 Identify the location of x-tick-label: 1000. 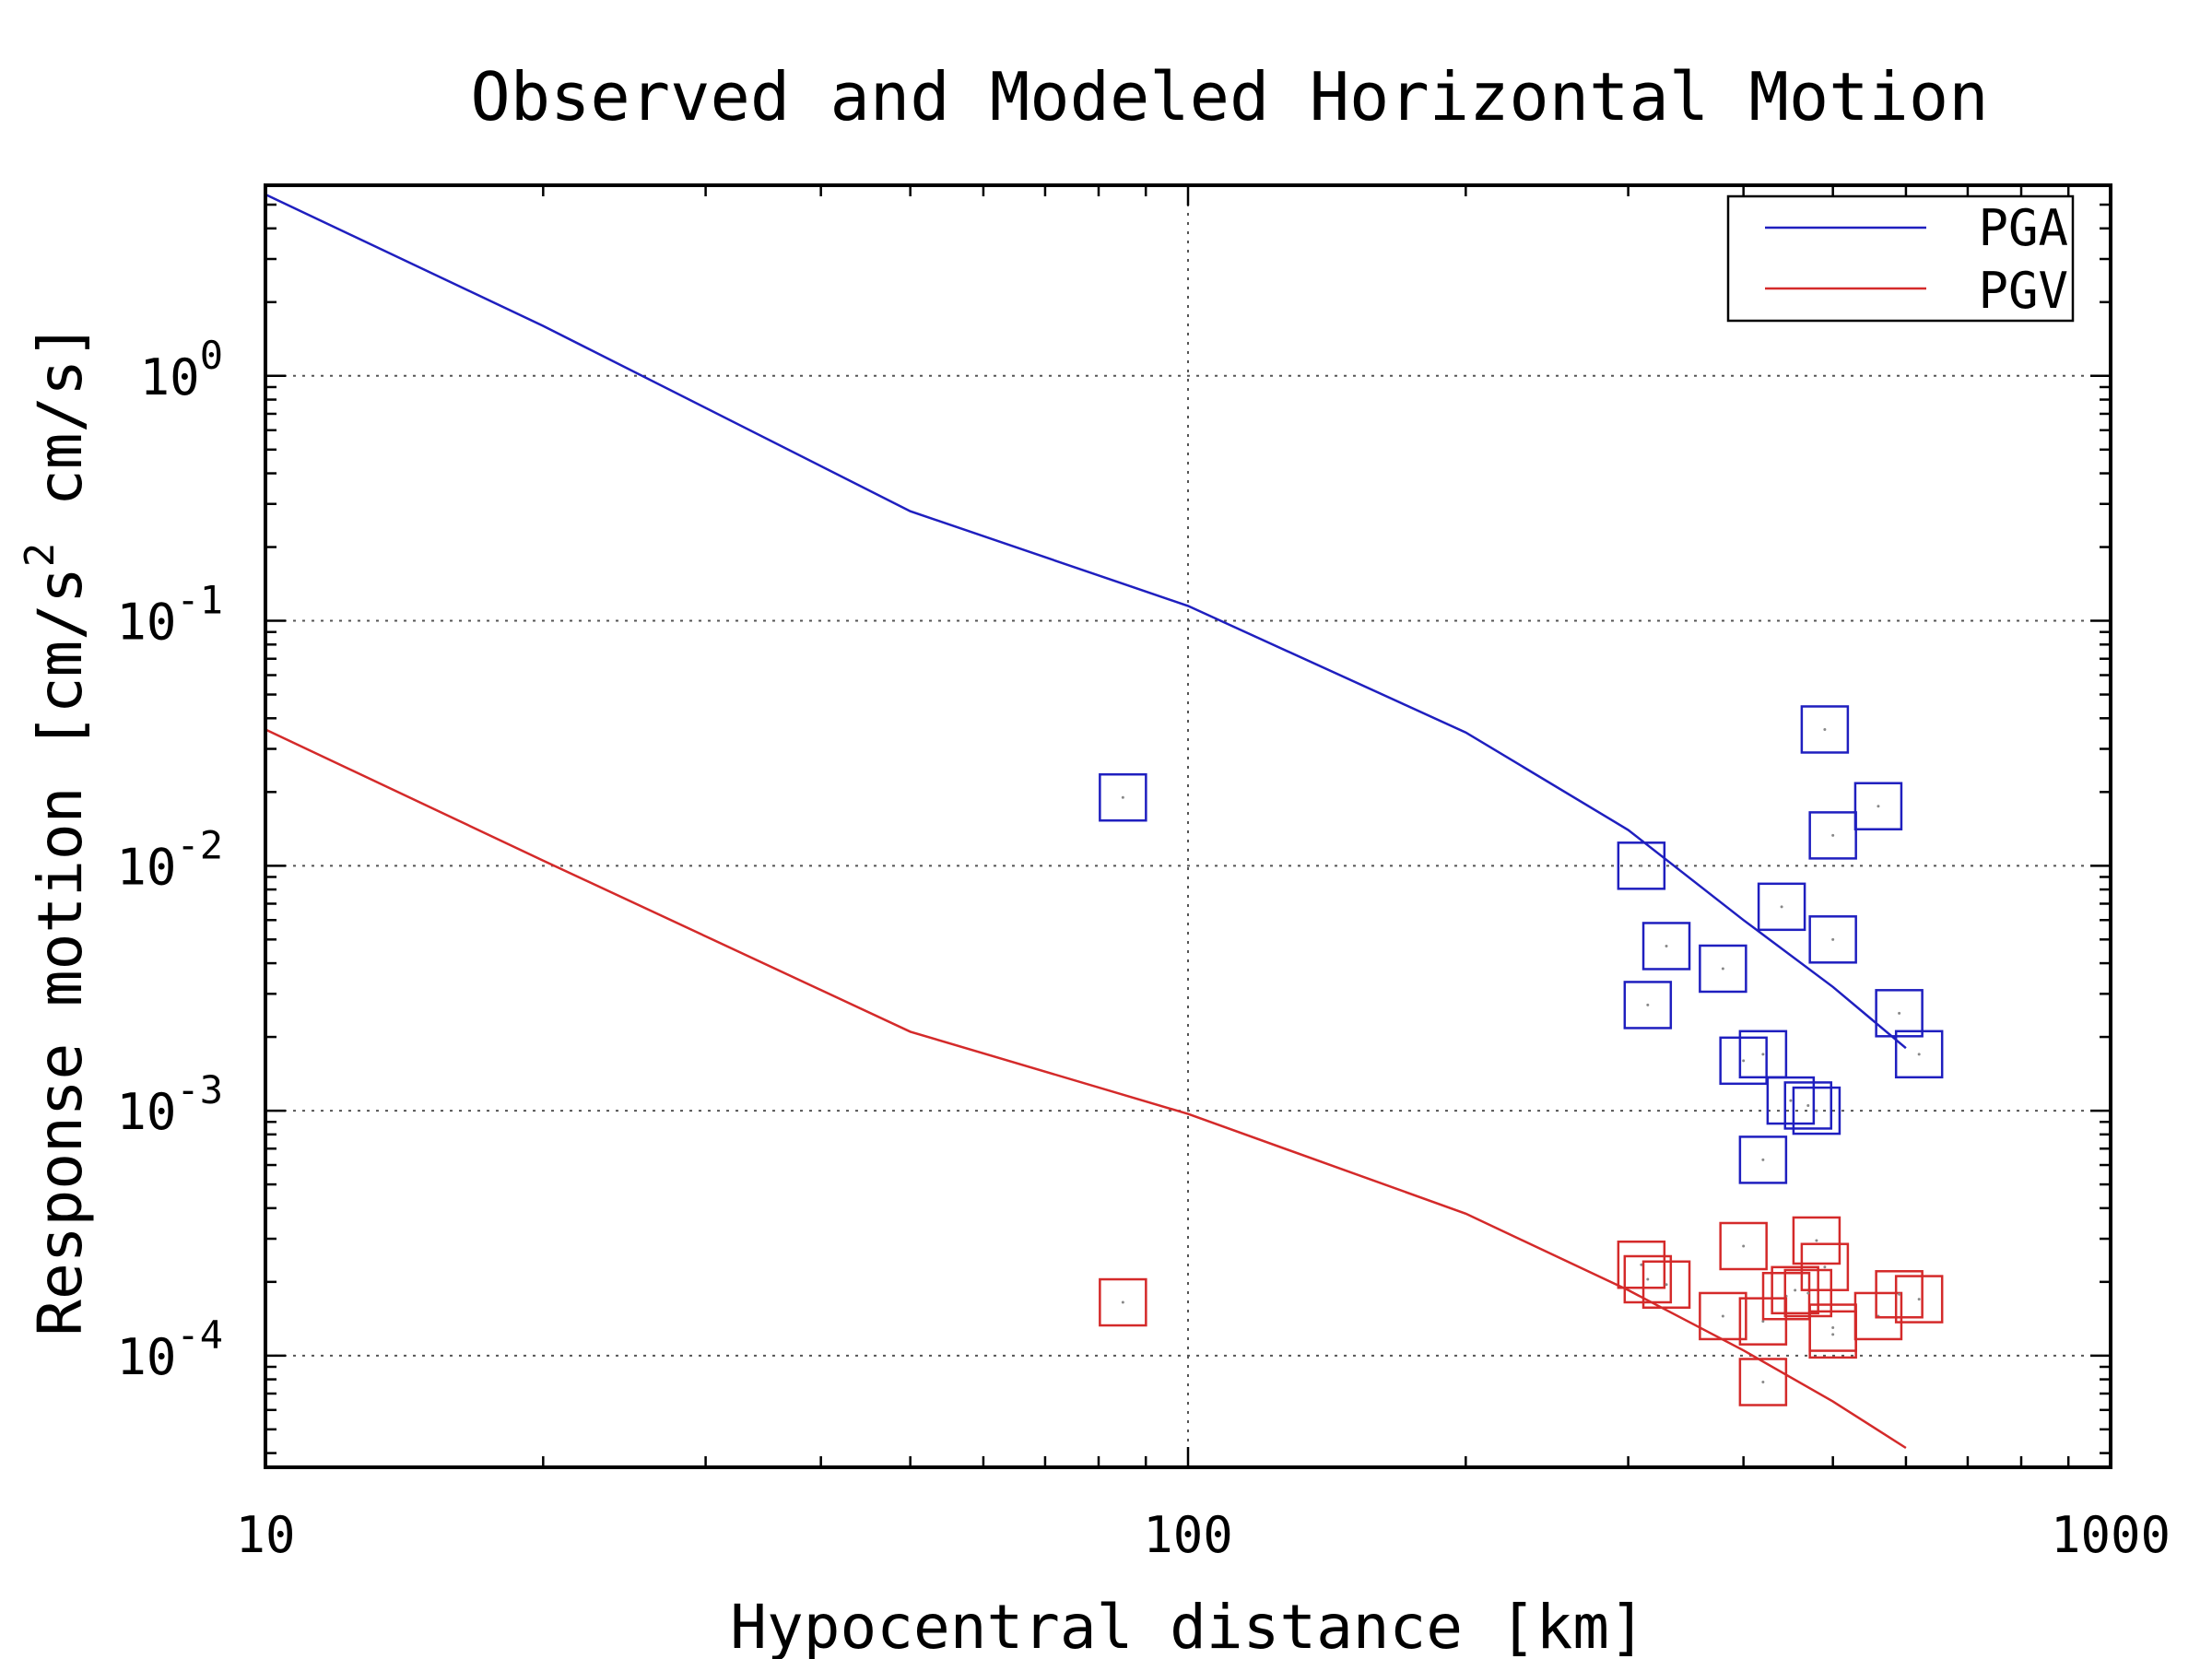
(2111, 1535).